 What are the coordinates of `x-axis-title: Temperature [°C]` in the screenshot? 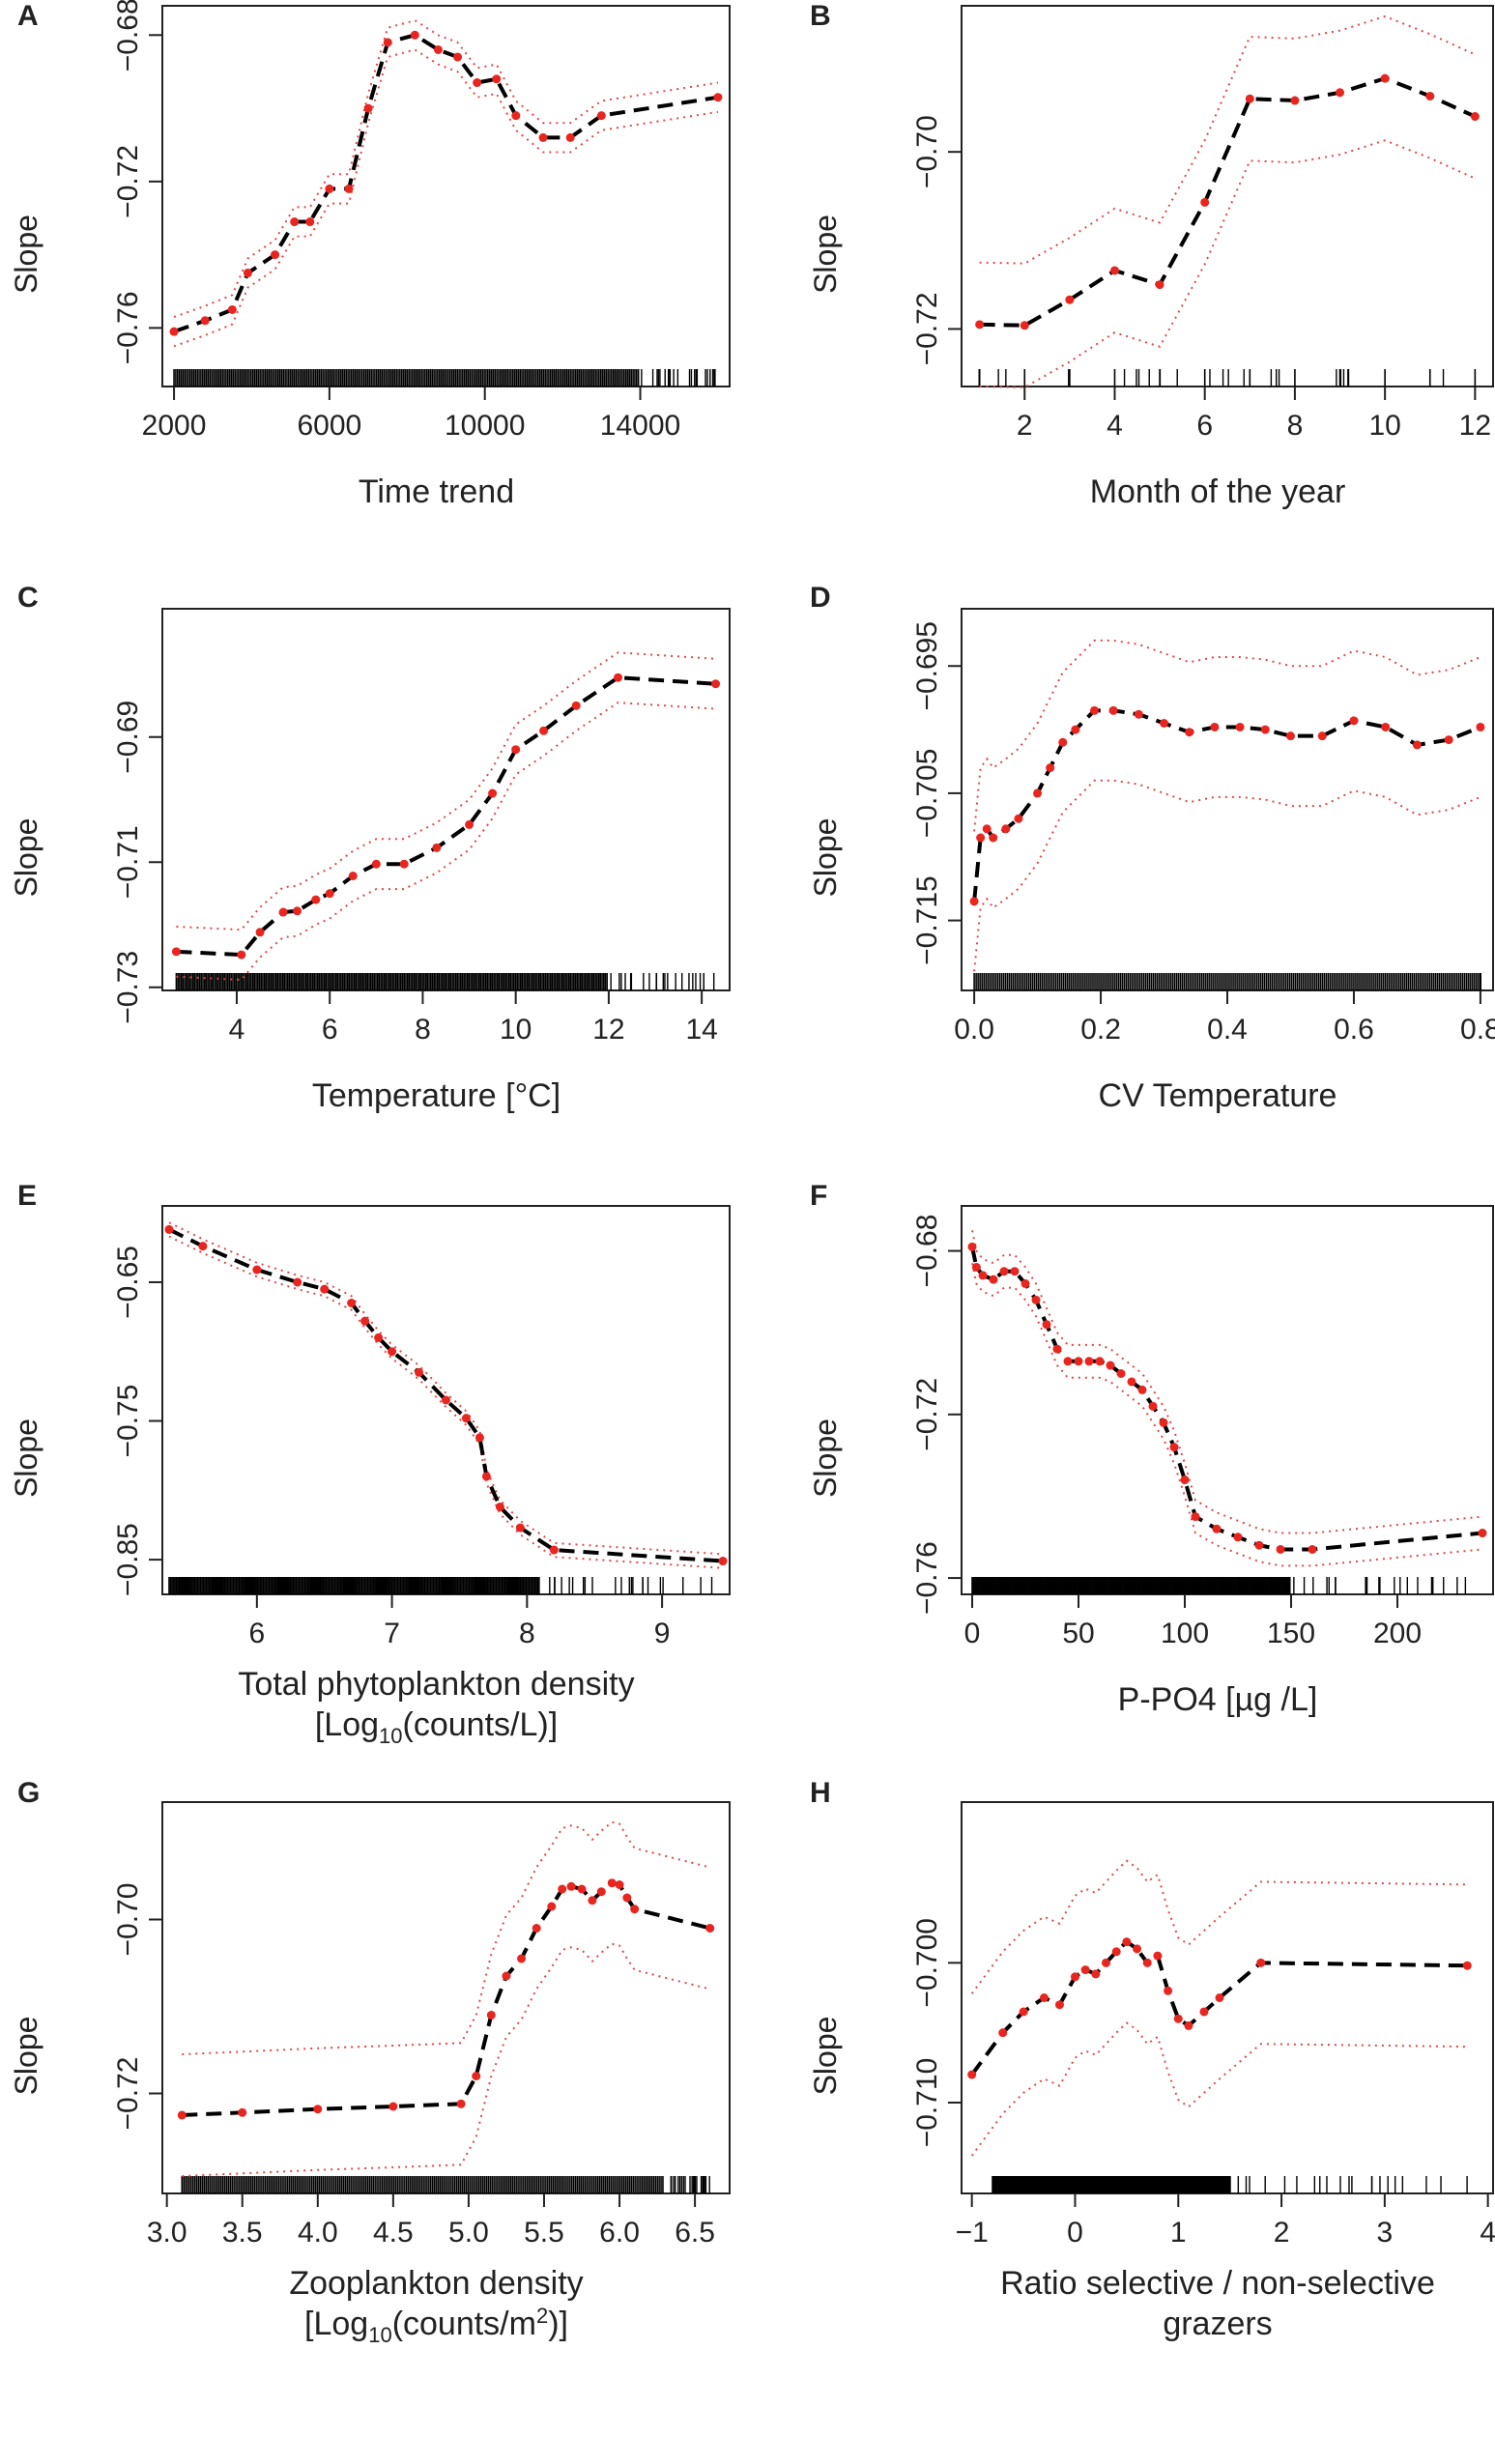 It's located at (436, 1095).